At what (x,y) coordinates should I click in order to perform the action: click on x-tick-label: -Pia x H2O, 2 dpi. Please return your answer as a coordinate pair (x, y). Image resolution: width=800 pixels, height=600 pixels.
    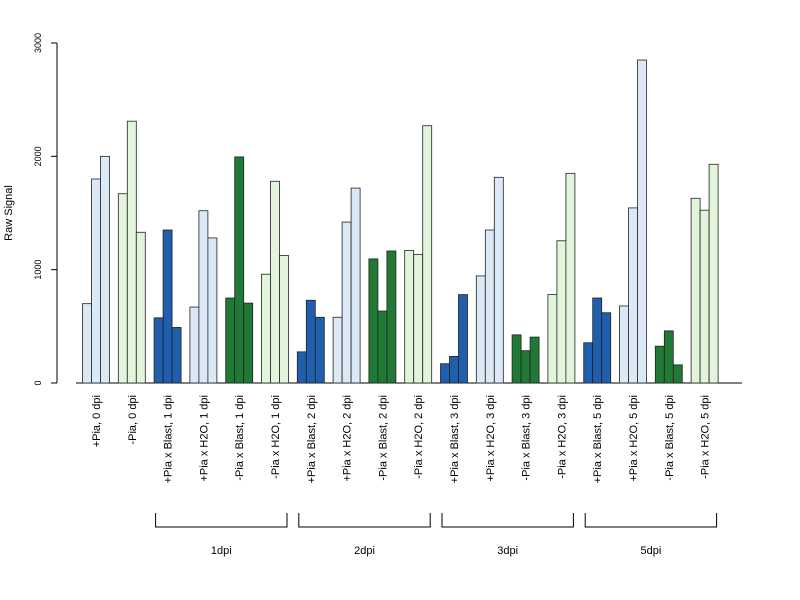
    Looking at the image, I should click on (419, 437).